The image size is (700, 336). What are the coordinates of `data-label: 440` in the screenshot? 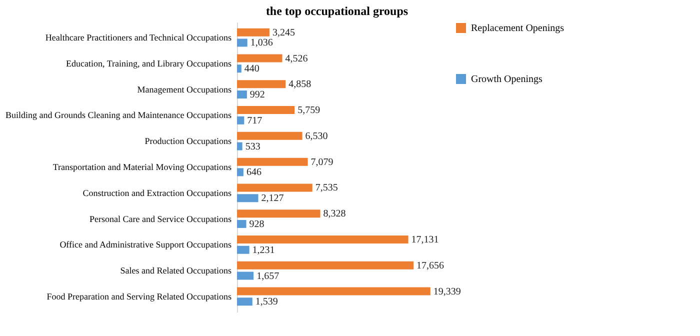 It's located at (252, 69).